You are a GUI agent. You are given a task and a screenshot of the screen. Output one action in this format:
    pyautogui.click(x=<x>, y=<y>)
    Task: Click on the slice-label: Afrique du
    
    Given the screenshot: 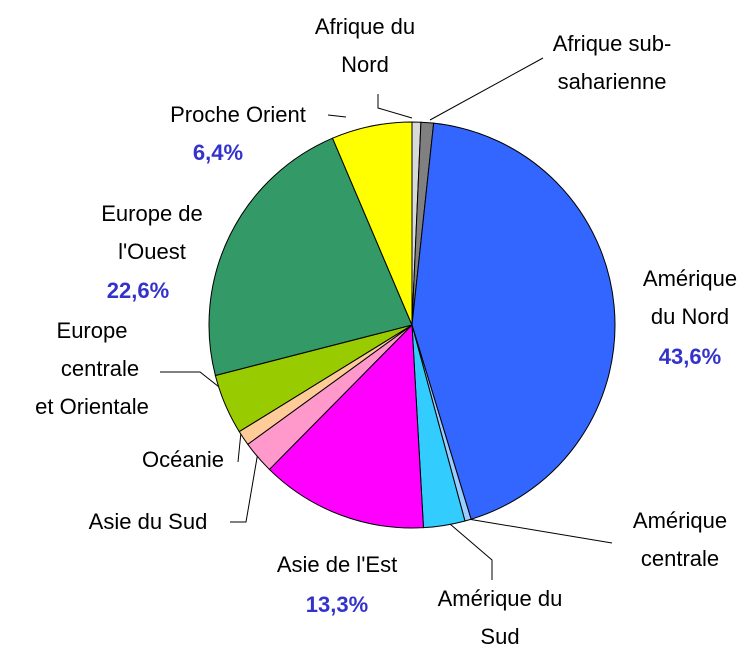 What is the action you would take?
    pyautogui.click(x=365, y=26)
    